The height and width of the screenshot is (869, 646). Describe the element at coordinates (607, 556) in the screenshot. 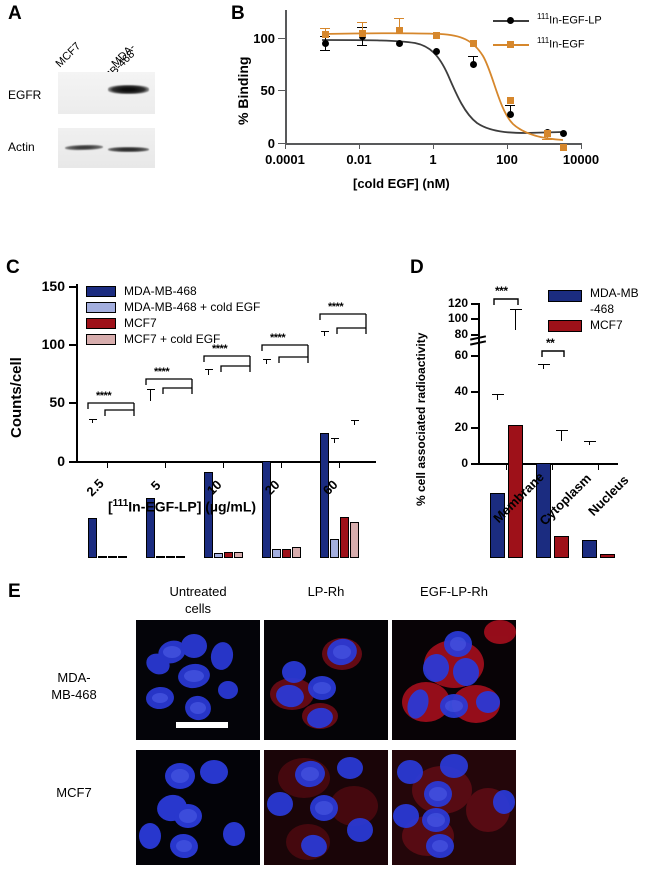

I see `panel-d-bar-nucleus-mcf7` at that location.